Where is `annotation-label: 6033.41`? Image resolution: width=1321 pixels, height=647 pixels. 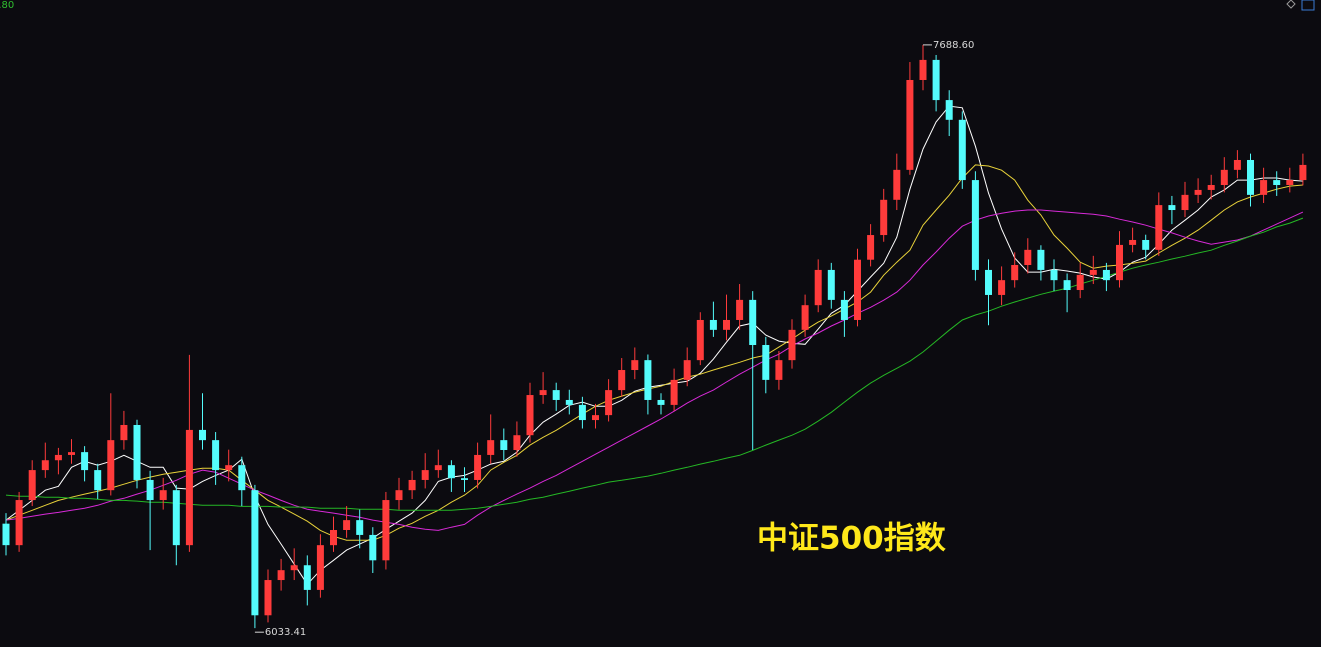 annotation-label: 6033.41 is located at coordinates (285, 632).